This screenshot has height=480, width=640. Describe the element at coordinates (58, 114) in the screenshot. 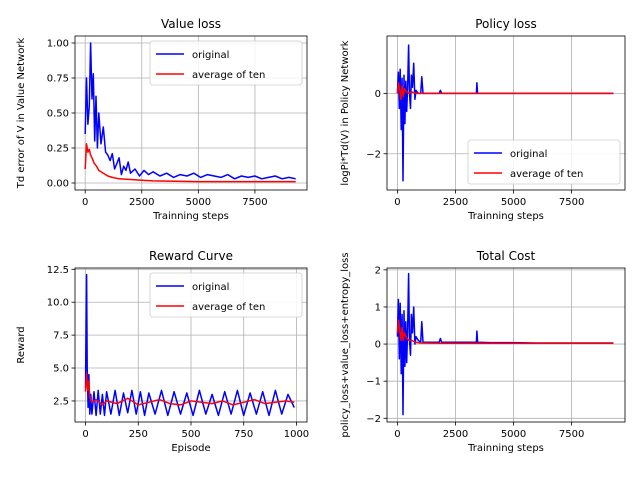

I see `y-tick-label: 0.50` at that location.